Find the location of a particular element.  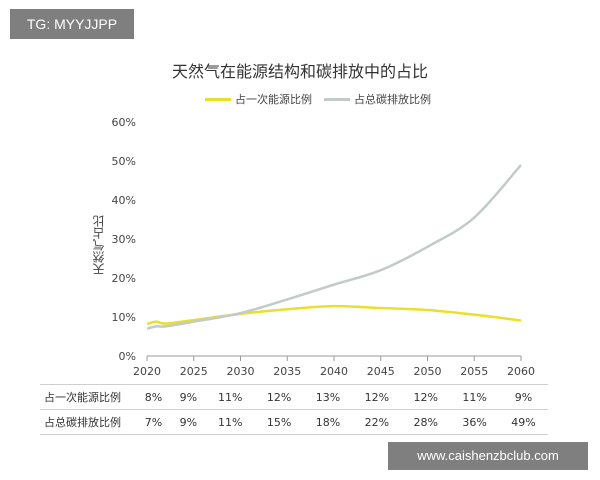

legend: 占一次能源比例 占总碳排放比例 is located at coordinates (324, 99).